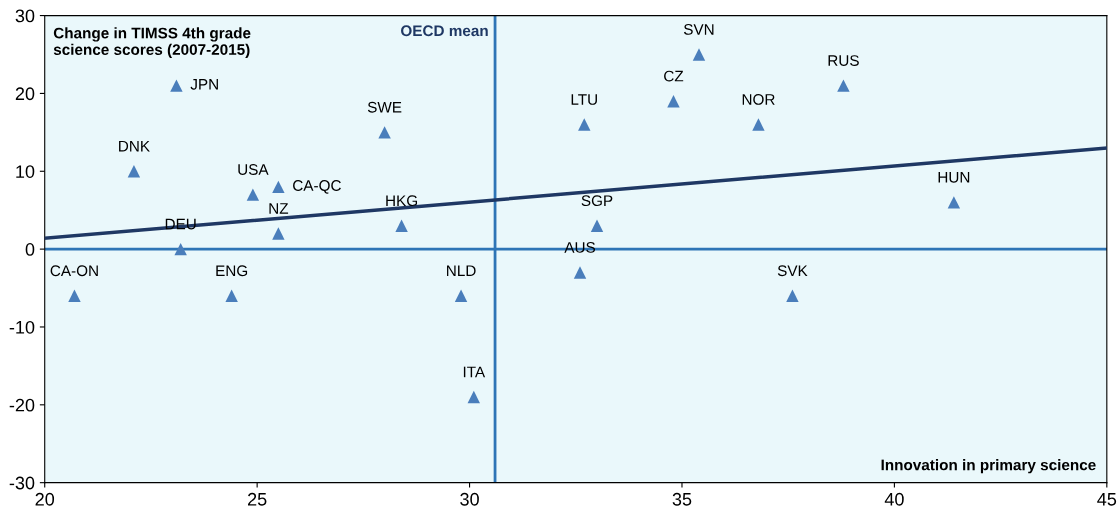 The width and height of the screenshot is (1118, 519). What do you see at coordinates (988, 466) in the screenshot?
I see `x-axis-title: Innovation in primary science` at bounding box center [988, 466].